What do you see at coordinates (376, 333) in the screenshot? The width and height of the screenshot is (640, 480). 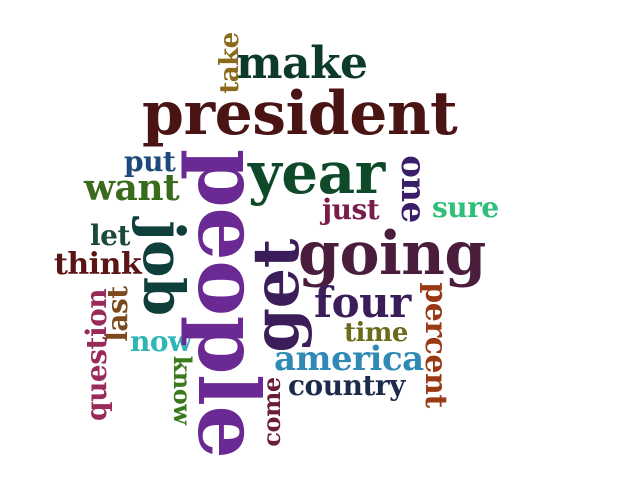 I see `word-time: time` at bounding box center [376, 333].